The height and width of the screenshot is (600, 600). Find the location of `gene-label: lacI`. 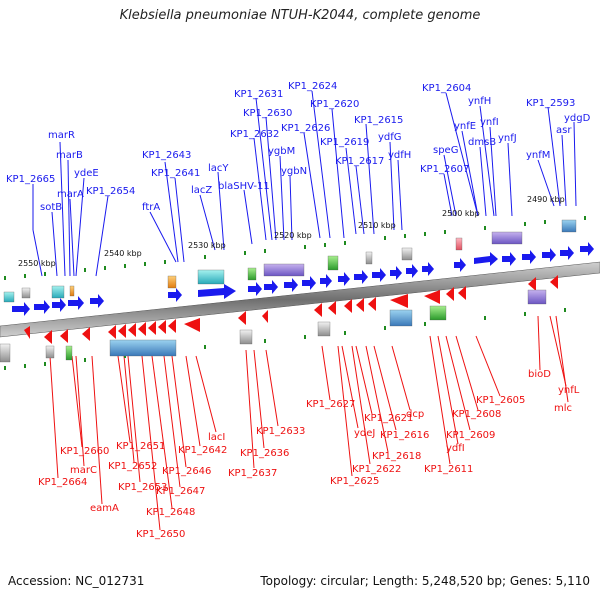

gene-label: lacI is located at coordinates (216, 437).